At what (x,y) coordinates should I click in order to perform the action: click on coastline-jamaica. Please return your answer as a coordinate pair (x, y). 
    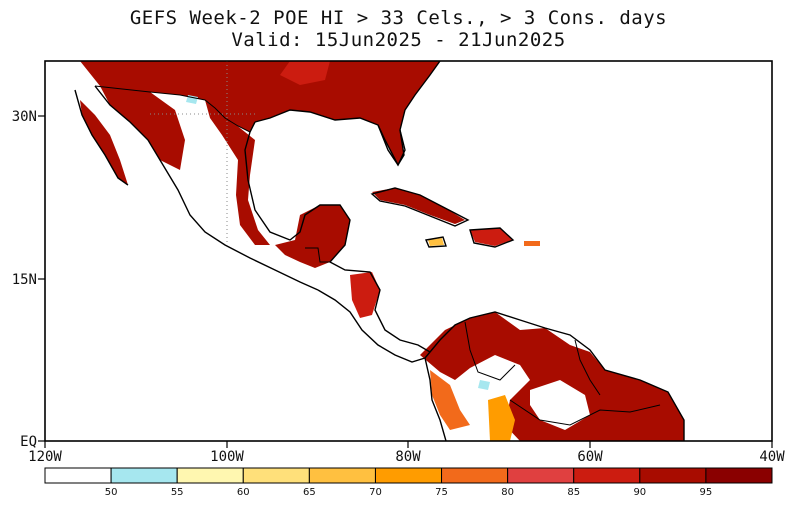
    Looking at the image, I should click on (436, 242).